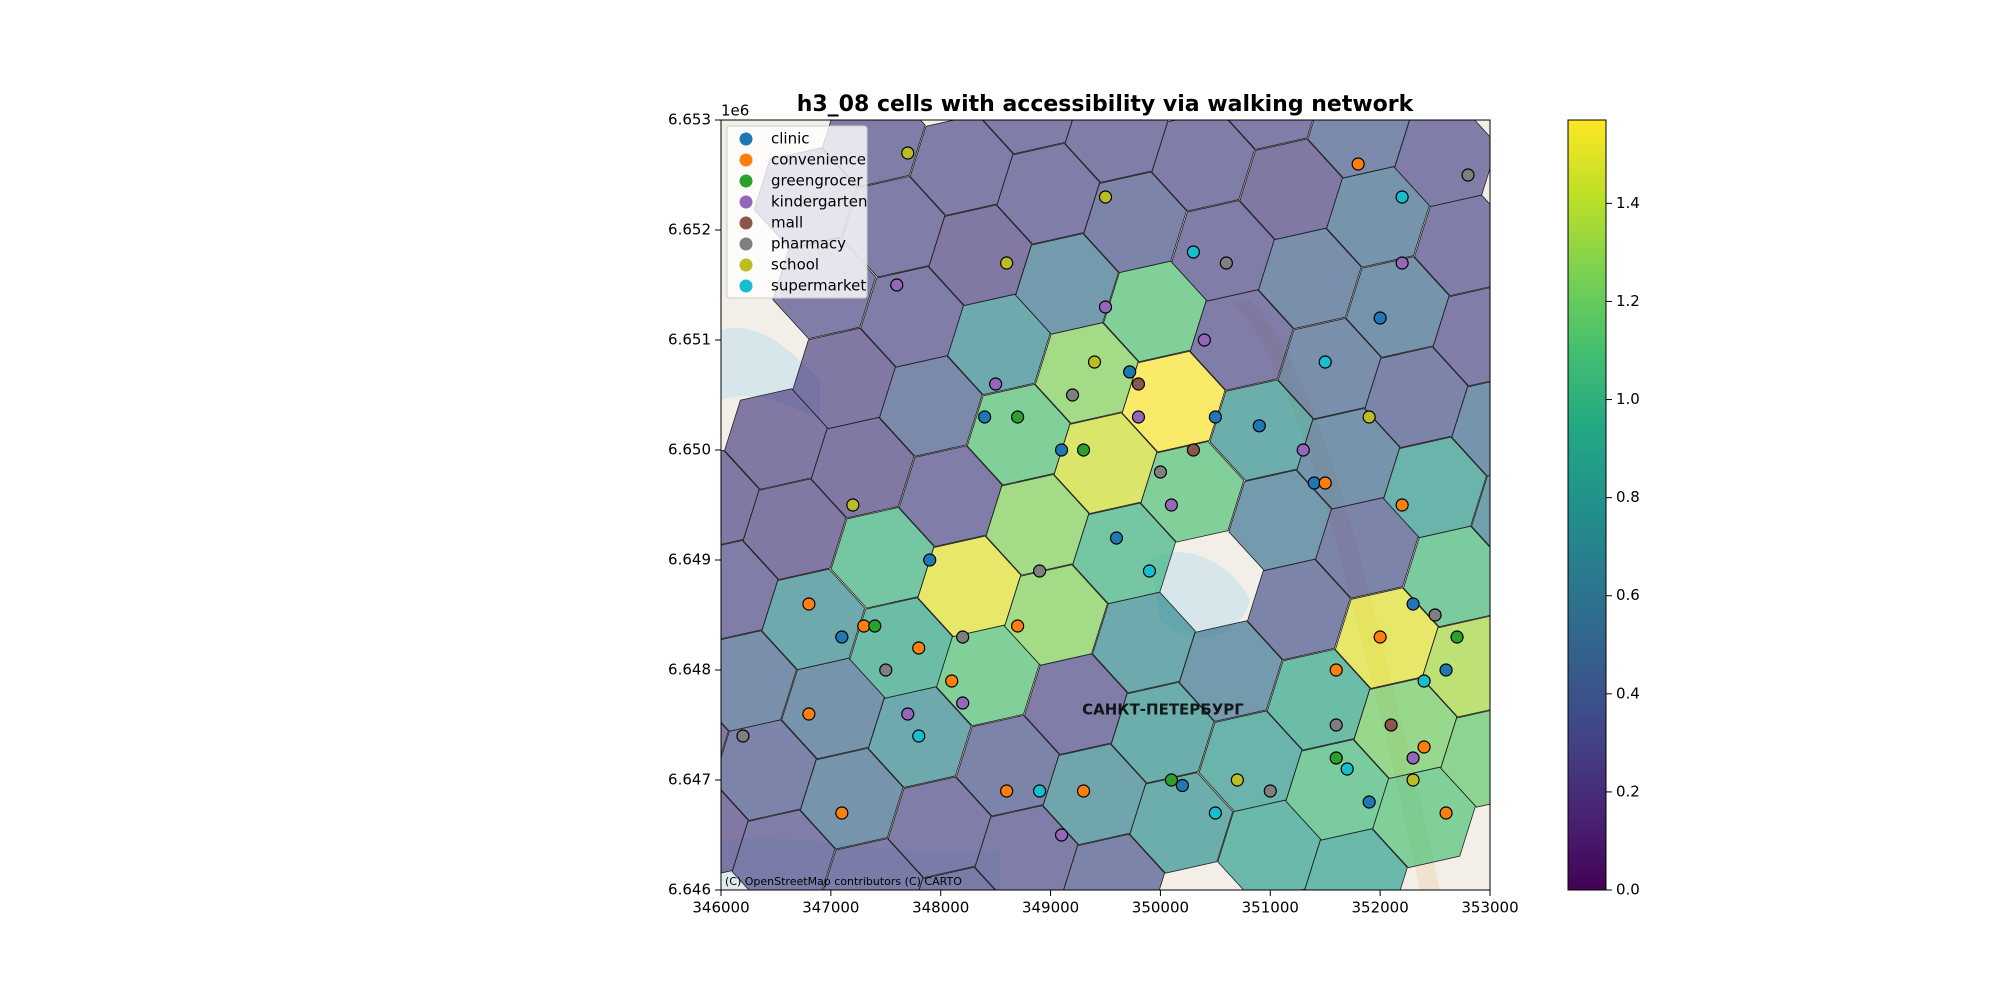 The height and width of the screenshot is (1000, 2000). Describe the element at coordinates (1050, 908) in the screenshot. I see `x-tick-label: 349000` at that location.